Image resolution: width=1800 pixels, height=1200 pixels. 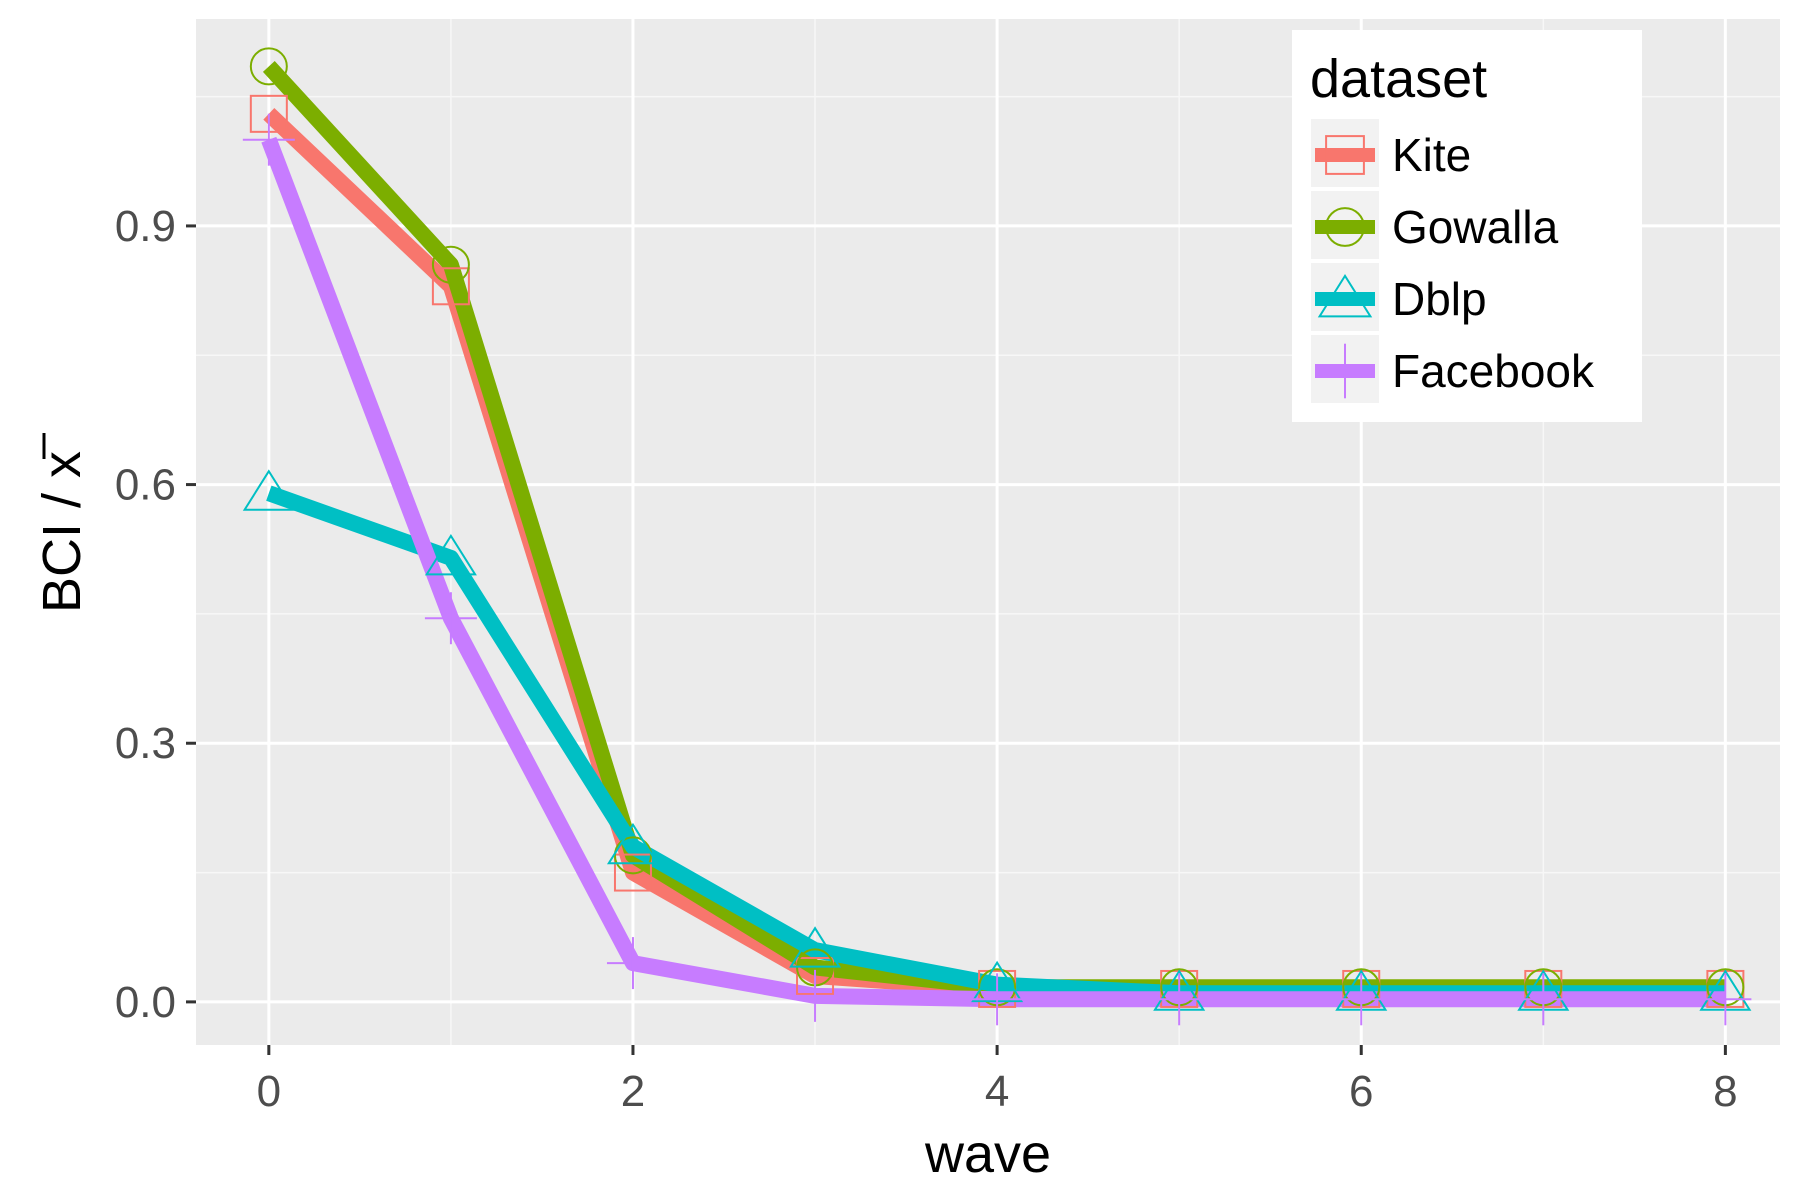 What do you see at coordinates (155, 614) in the screenshot?
I see `y-axis: 0.0 0.3 0.6 0.9` at bounding box center [155, 614].